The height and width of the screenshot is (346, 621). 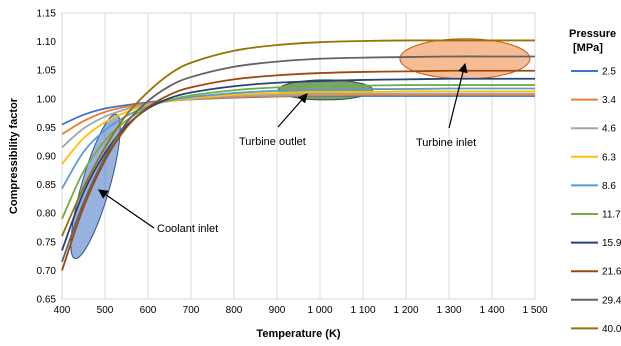 What do you see at coordinates (47, 71) in the screenshot?
I see `y-tick-label: 1.05` at bounding box center [47, 71].